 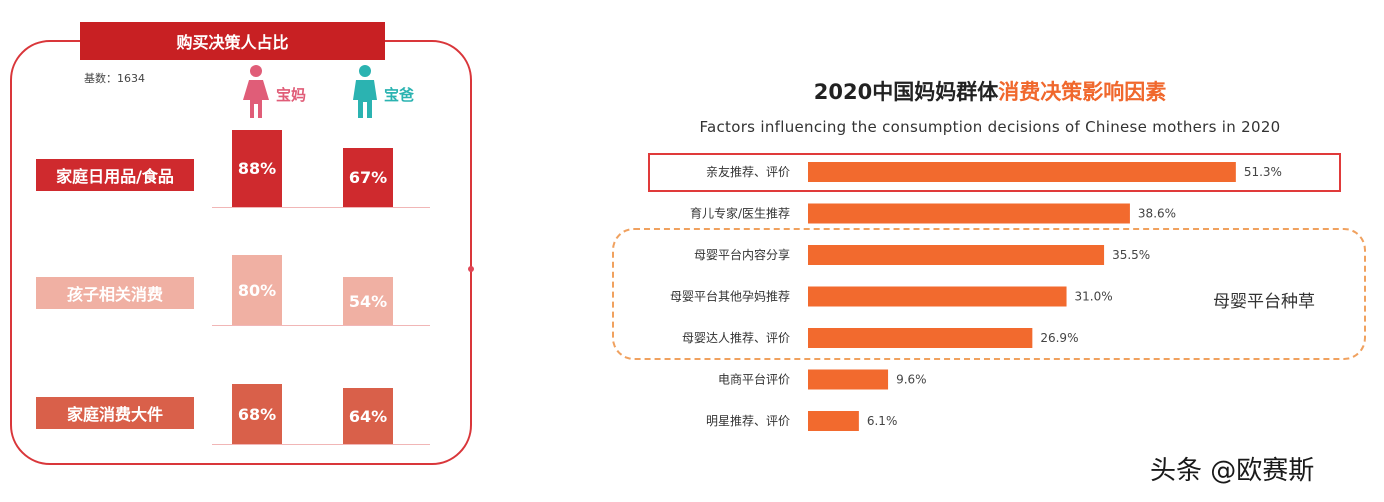 What do you see at coordinates (257, 414) in the screenshot?
I see `bar-mom-big-ticket: 68%` at bounding box center [257, 414].